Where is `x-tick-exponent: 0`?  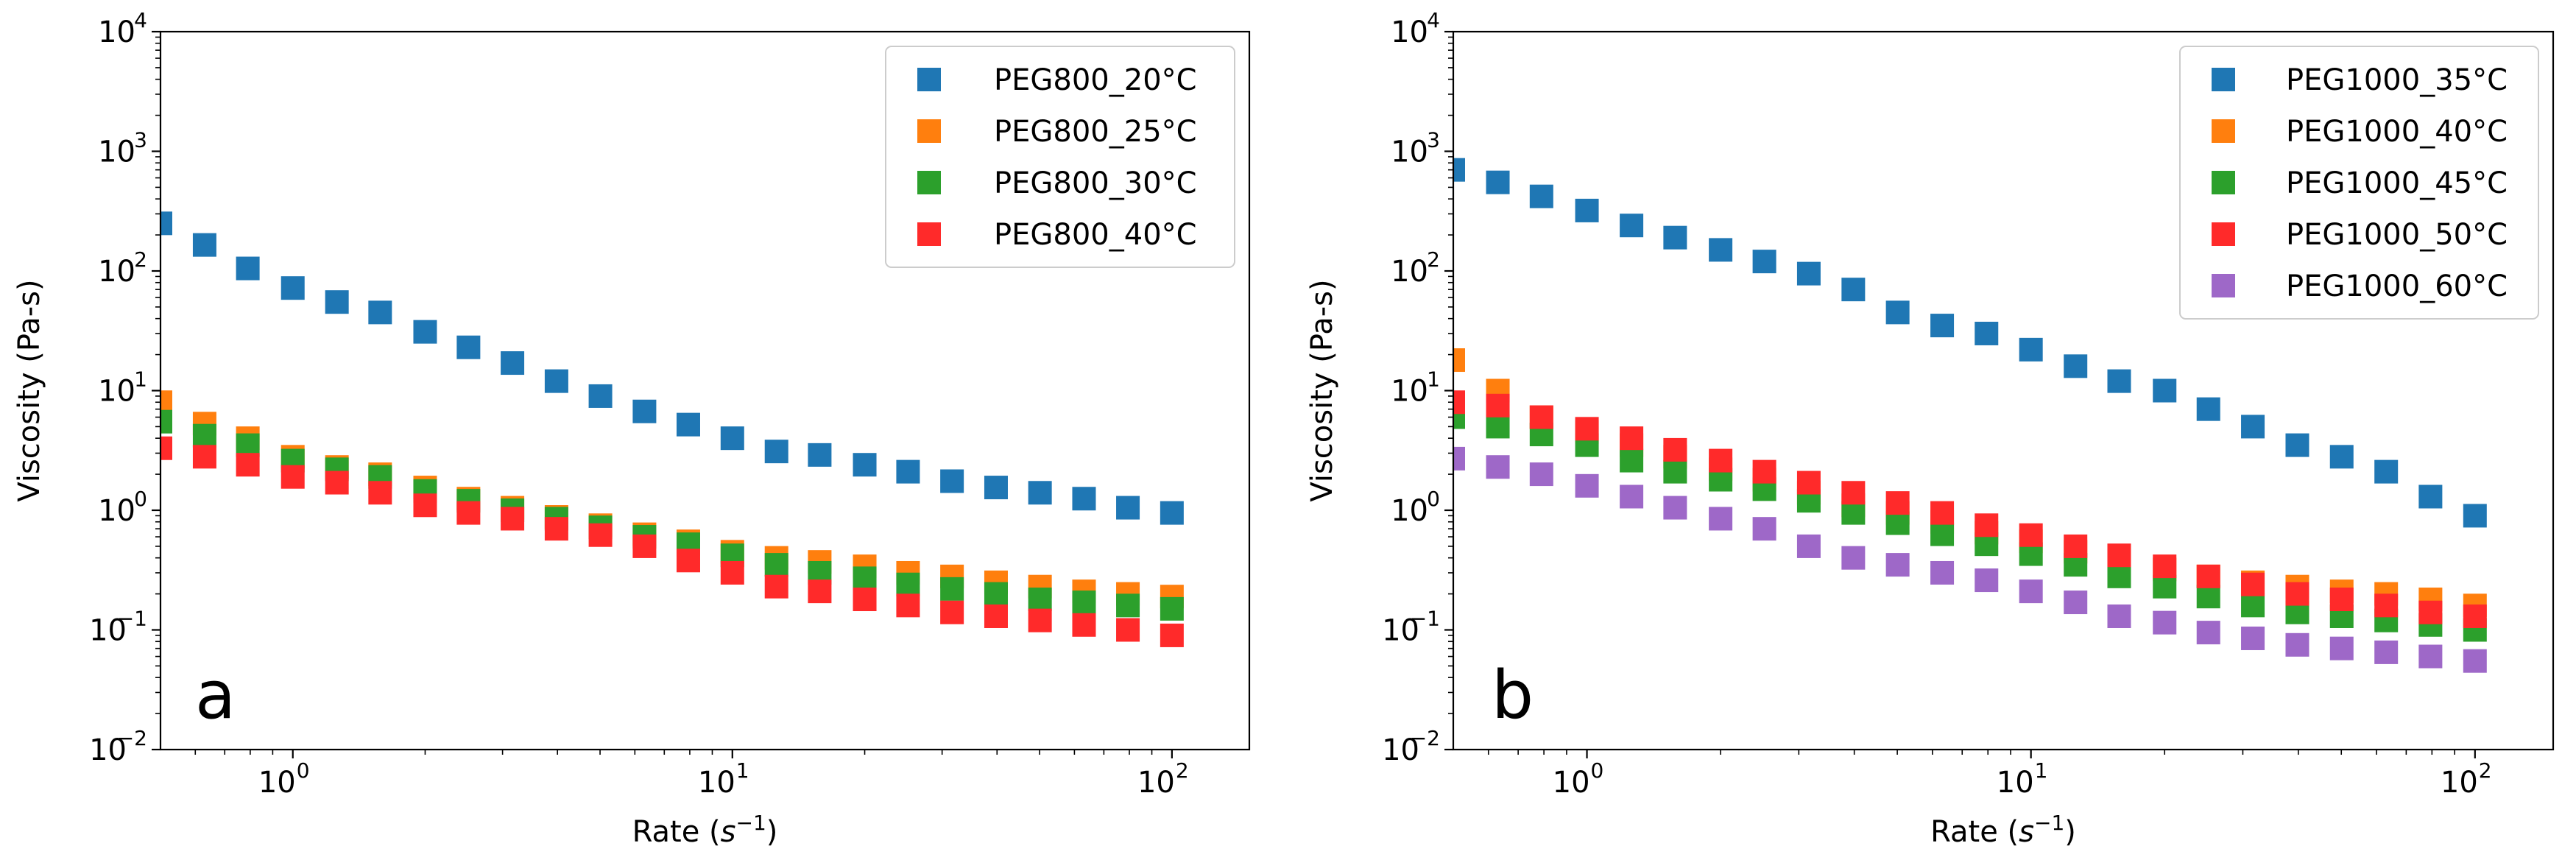
x-tick-exponent: 0 is located at coordinates (1597, 770).